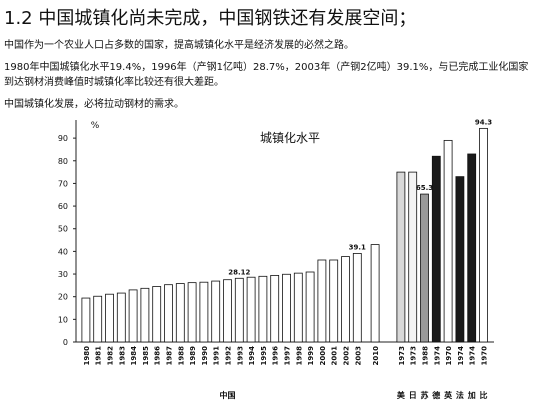 The width and height of the screenshot is (540, 406). Describe the element at coordinates (311, 356) in the screenshot. I see `x-tick-label: 1999` at that location.